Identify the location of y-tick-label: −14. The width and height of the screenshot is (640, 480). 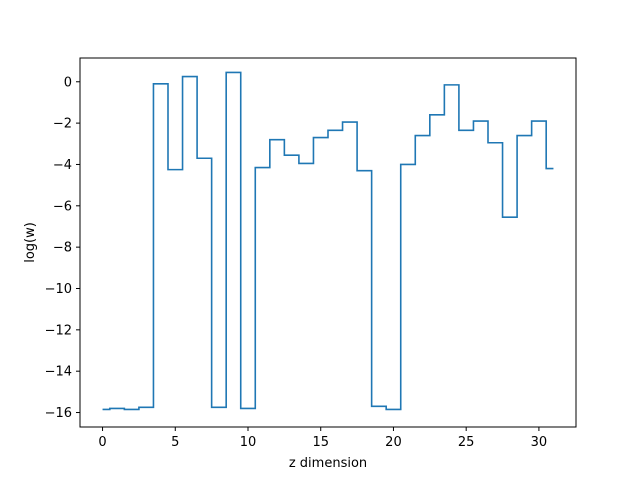
(58, 372).